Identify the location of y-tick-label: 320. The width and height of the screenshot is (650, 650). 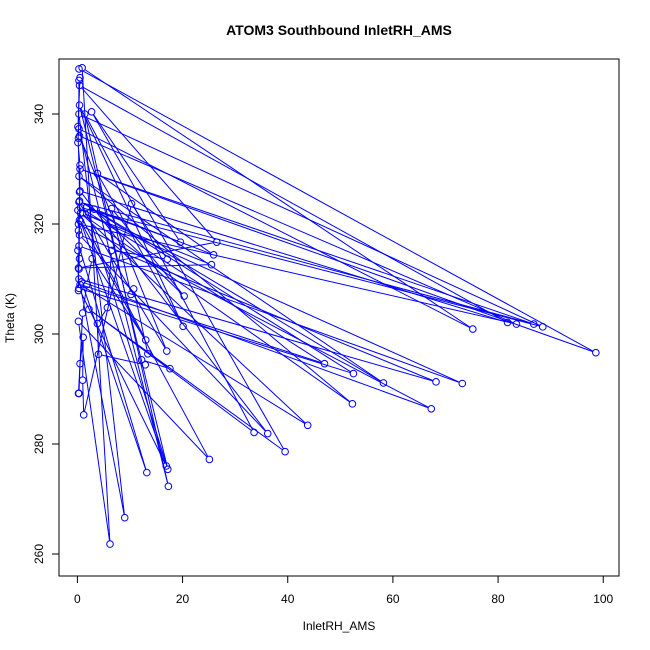
(39, 224).